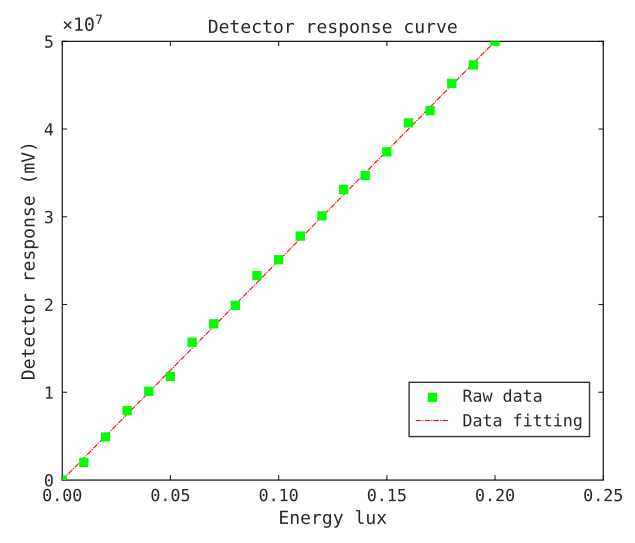  What do you see at coordinates (495, 495) in the screenshot?
I see `x-tick-label: 0.20` at bounding box center [495, 495].